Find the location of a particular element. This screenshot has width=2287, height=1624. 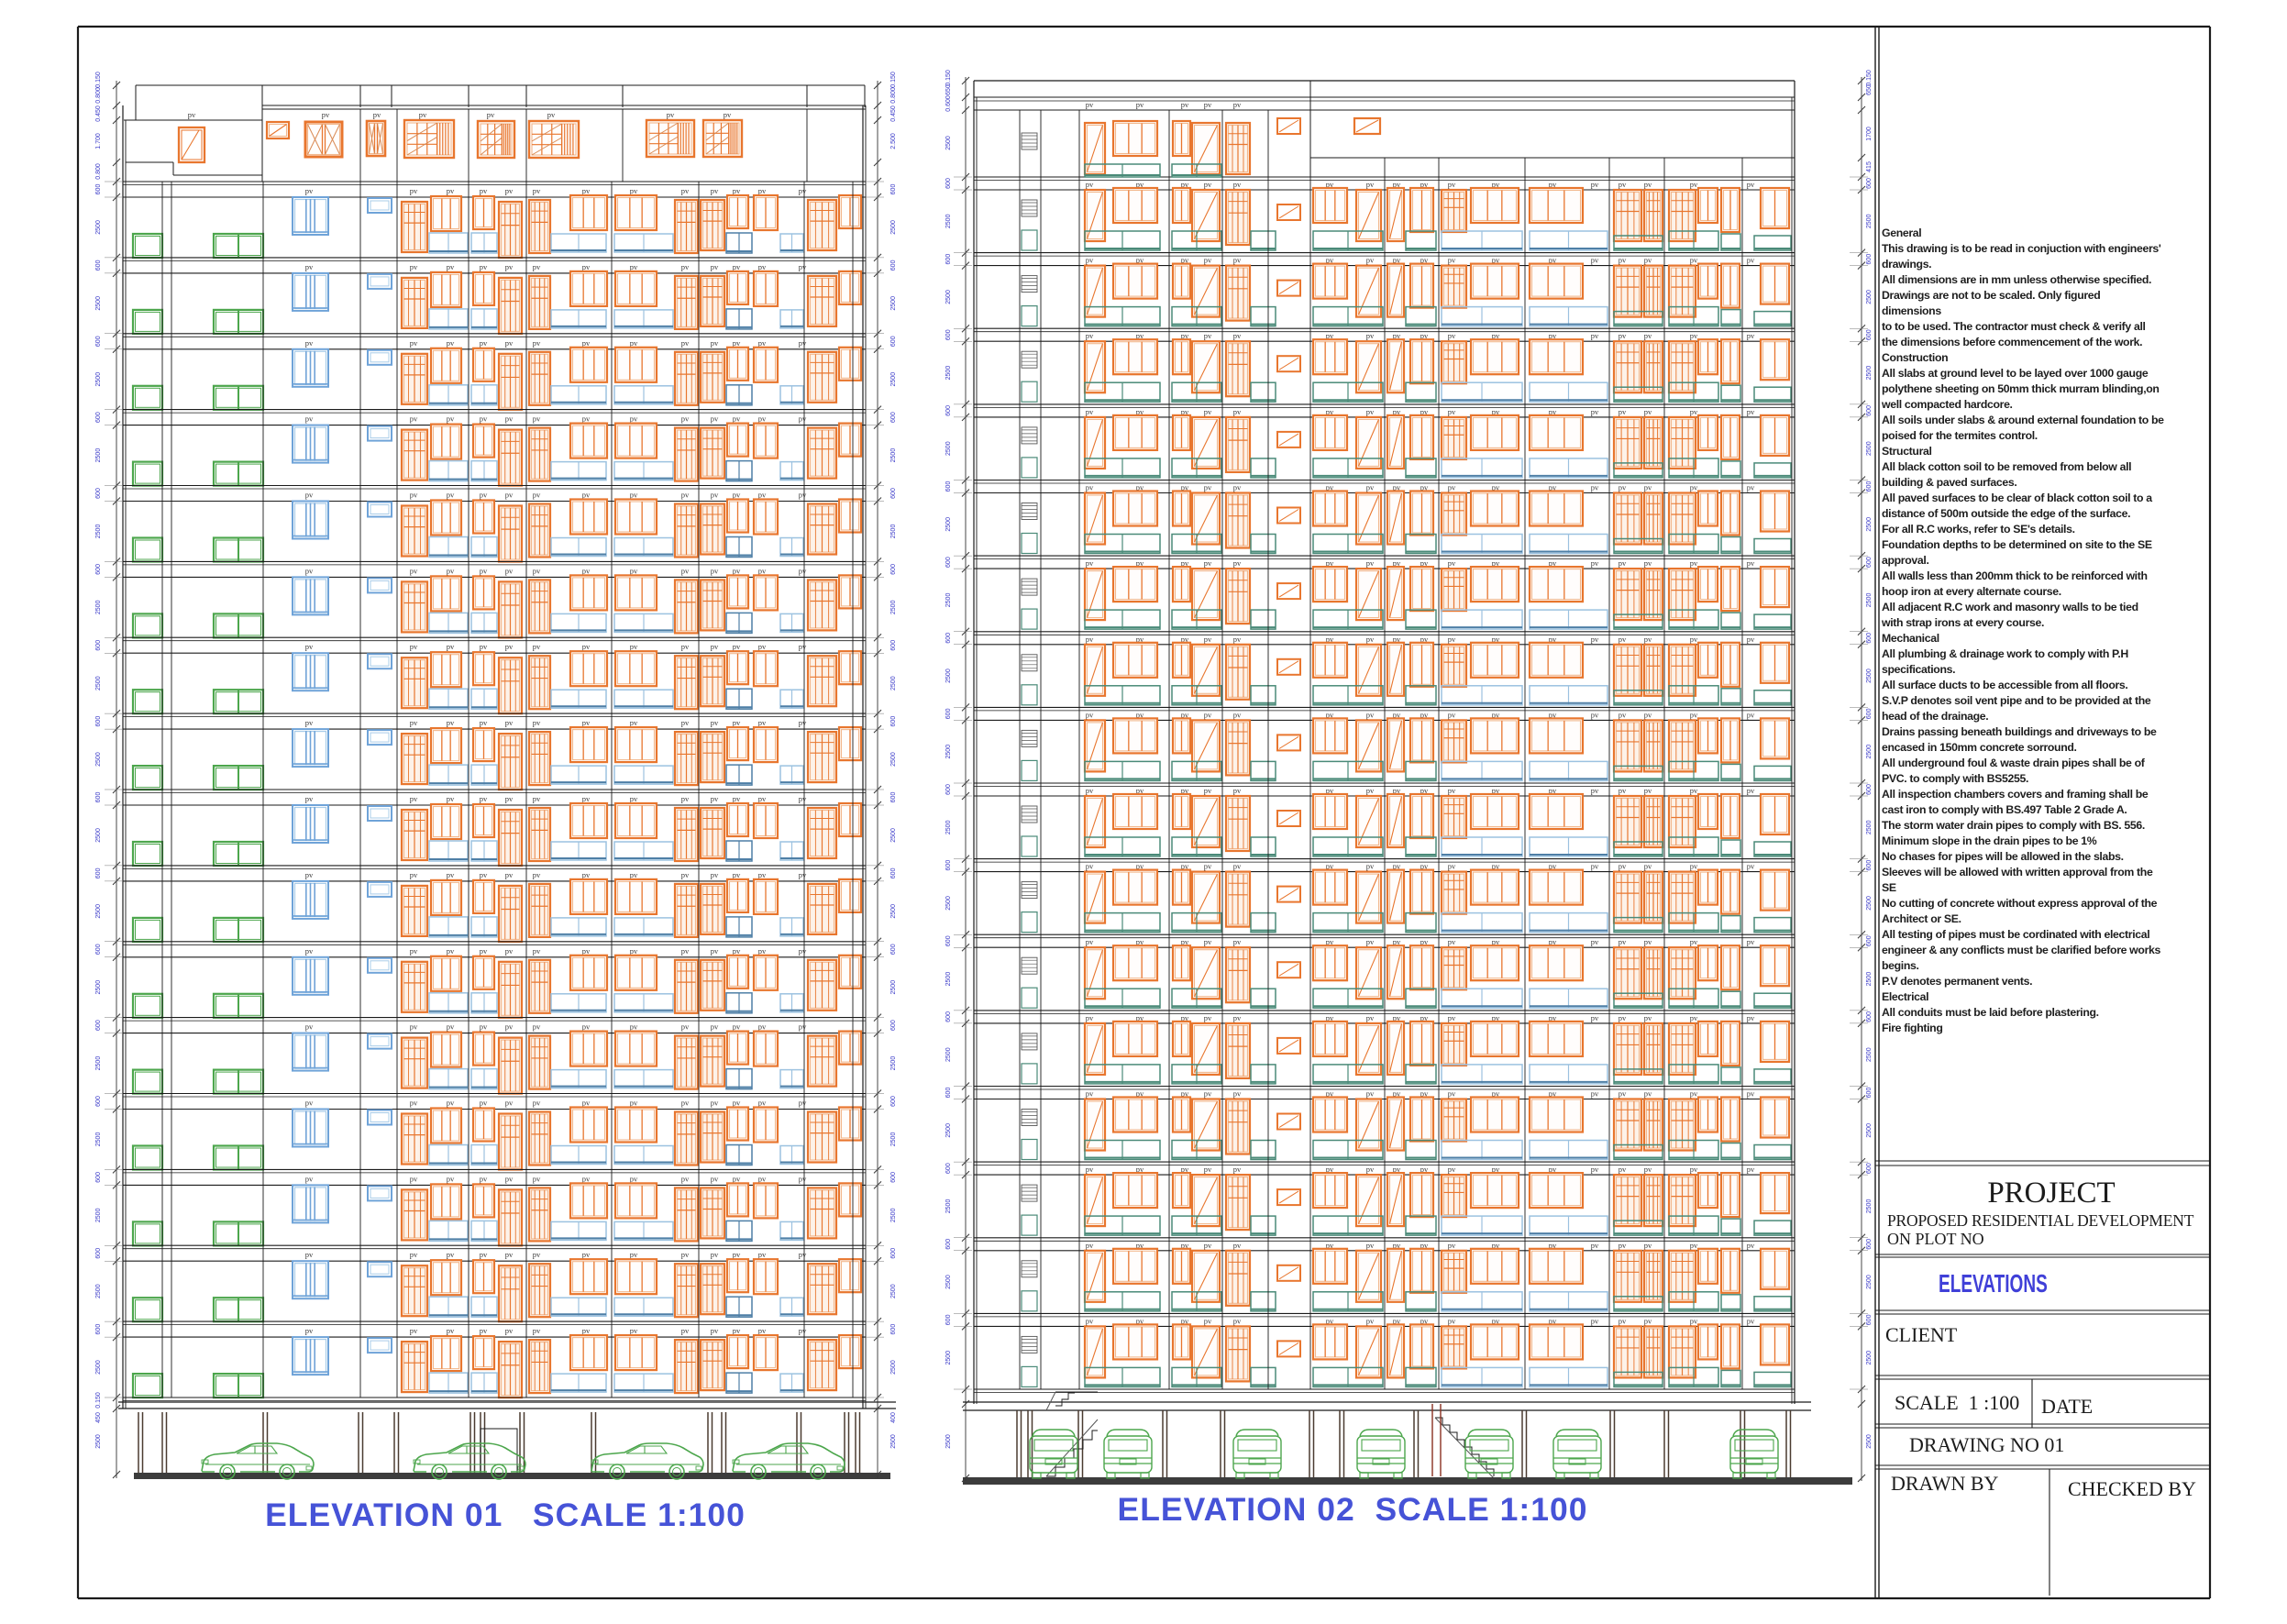

svg-text: DRAWN BY is located at coordinates (1945, 1483).